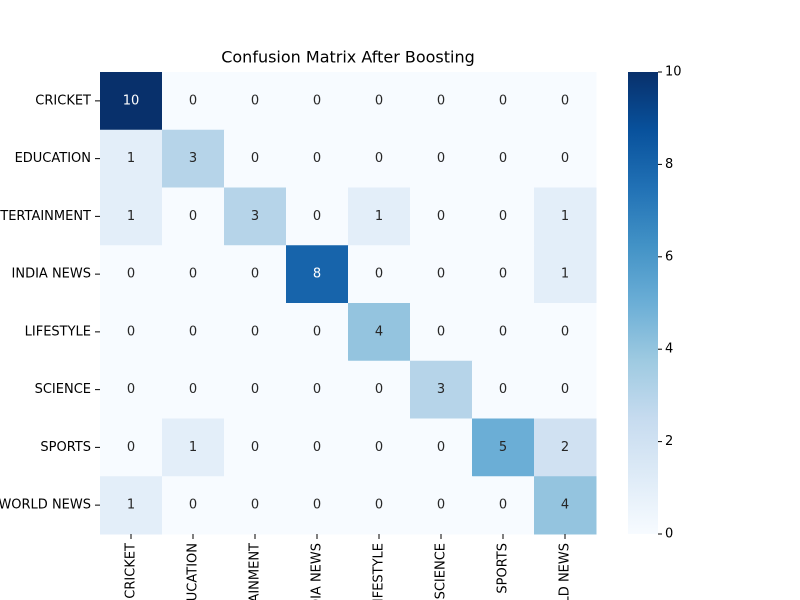 This screenshot has width=800, height=600. I want to click on colorbar, so click(643, 303).